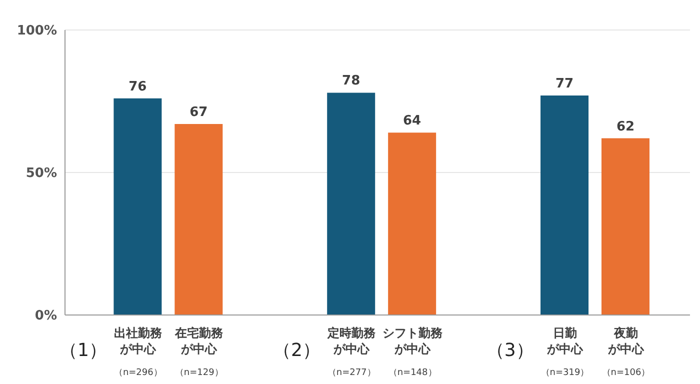  Describe the element at coordinates (564, 84) in the screenshot. I see `data-label: 77` at that location.